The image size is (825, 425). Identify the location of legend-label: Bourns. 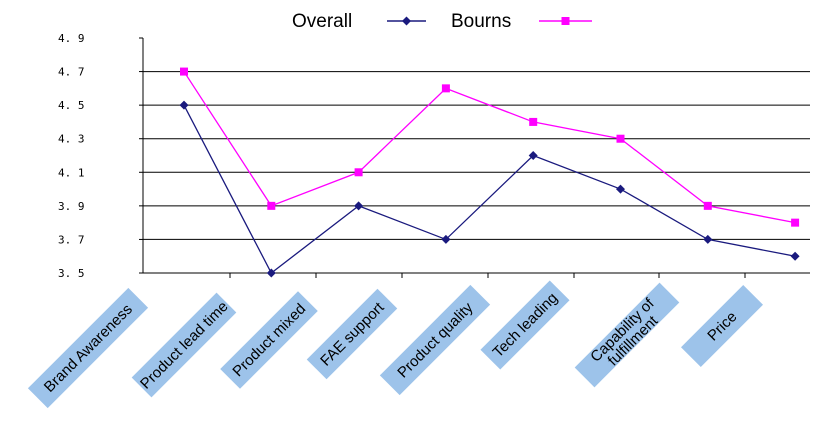
(481, 21).